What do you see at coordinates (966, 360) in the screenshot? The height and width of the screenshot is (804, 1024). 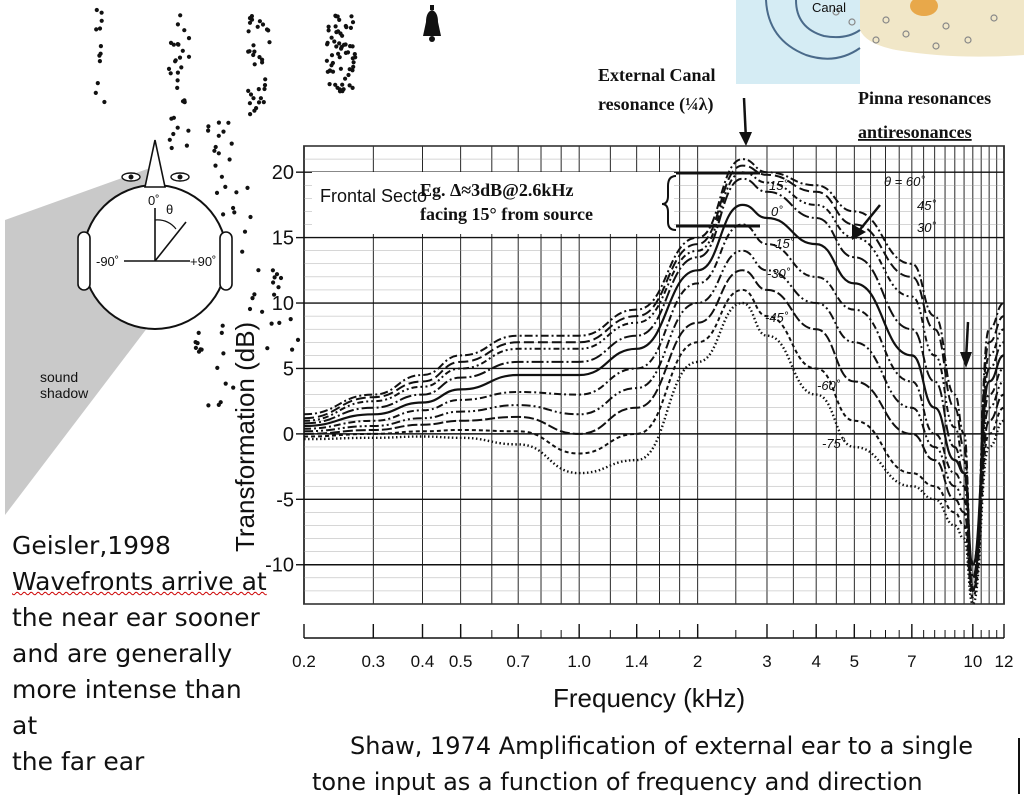 I see `antiresonance-arrowhead` at bounding box center [966, 360].